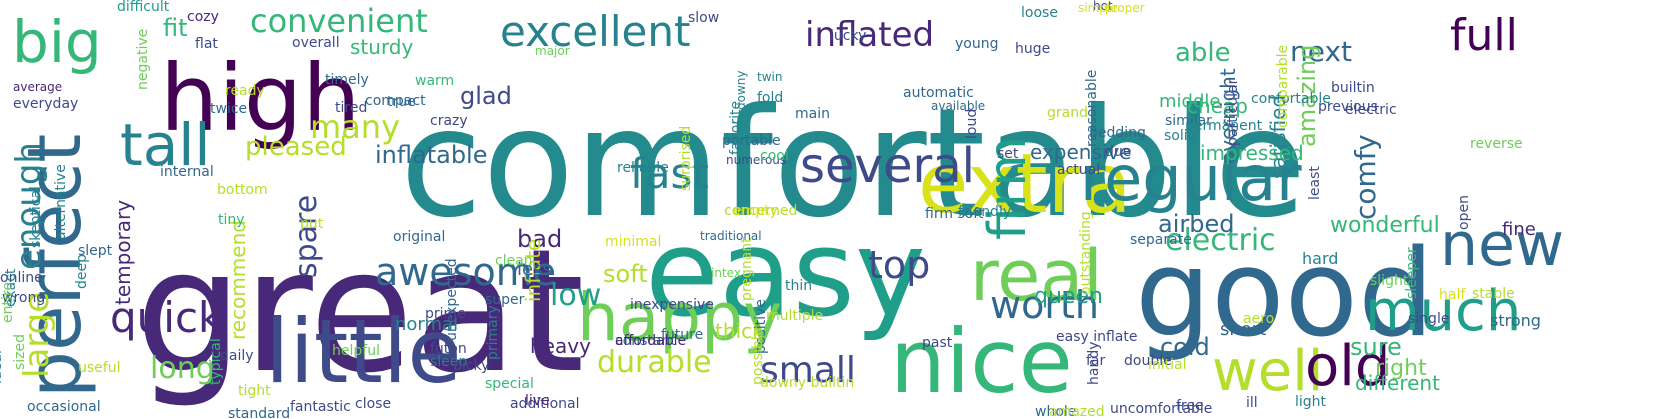  Describe the element at coordinates (756, 160) in the screenshot. I see `word-numerous-91: numerous` at that location.